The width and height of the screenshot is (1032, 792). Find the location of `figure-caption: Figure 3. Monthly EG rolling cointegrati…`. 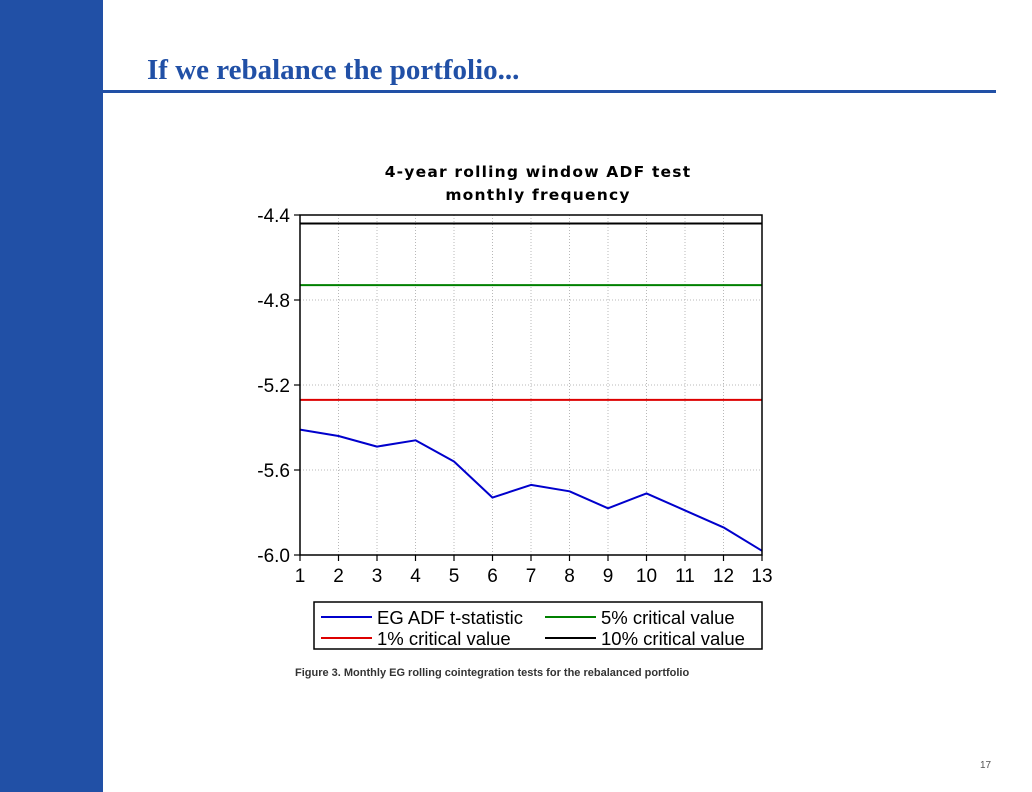

figure-caption: Figure 3. Monthly EG rolling cointegrati… is located at coordinates (492, 673).